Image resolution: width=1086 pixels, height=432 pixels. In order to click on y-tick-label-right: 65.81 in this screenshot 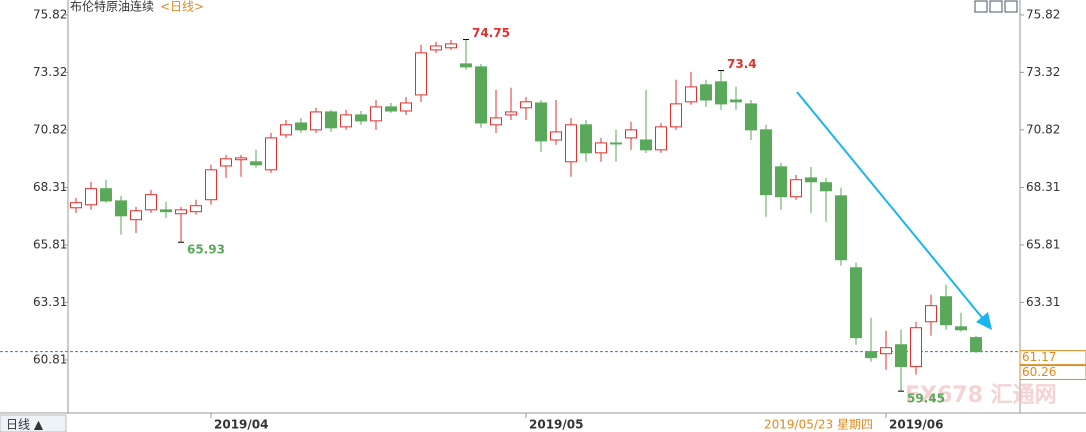, I will do `click(1043, 244)`.